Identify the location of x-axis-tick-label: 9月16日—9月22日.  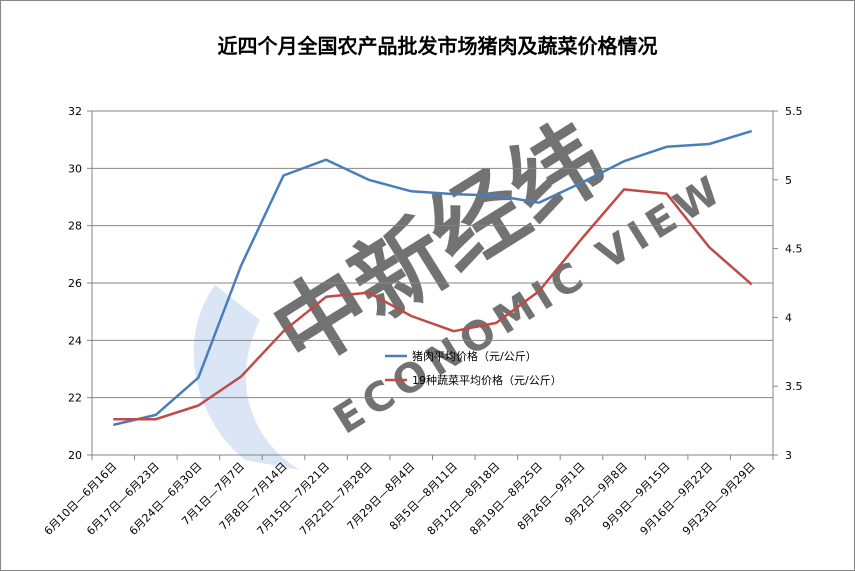
(676, 499).